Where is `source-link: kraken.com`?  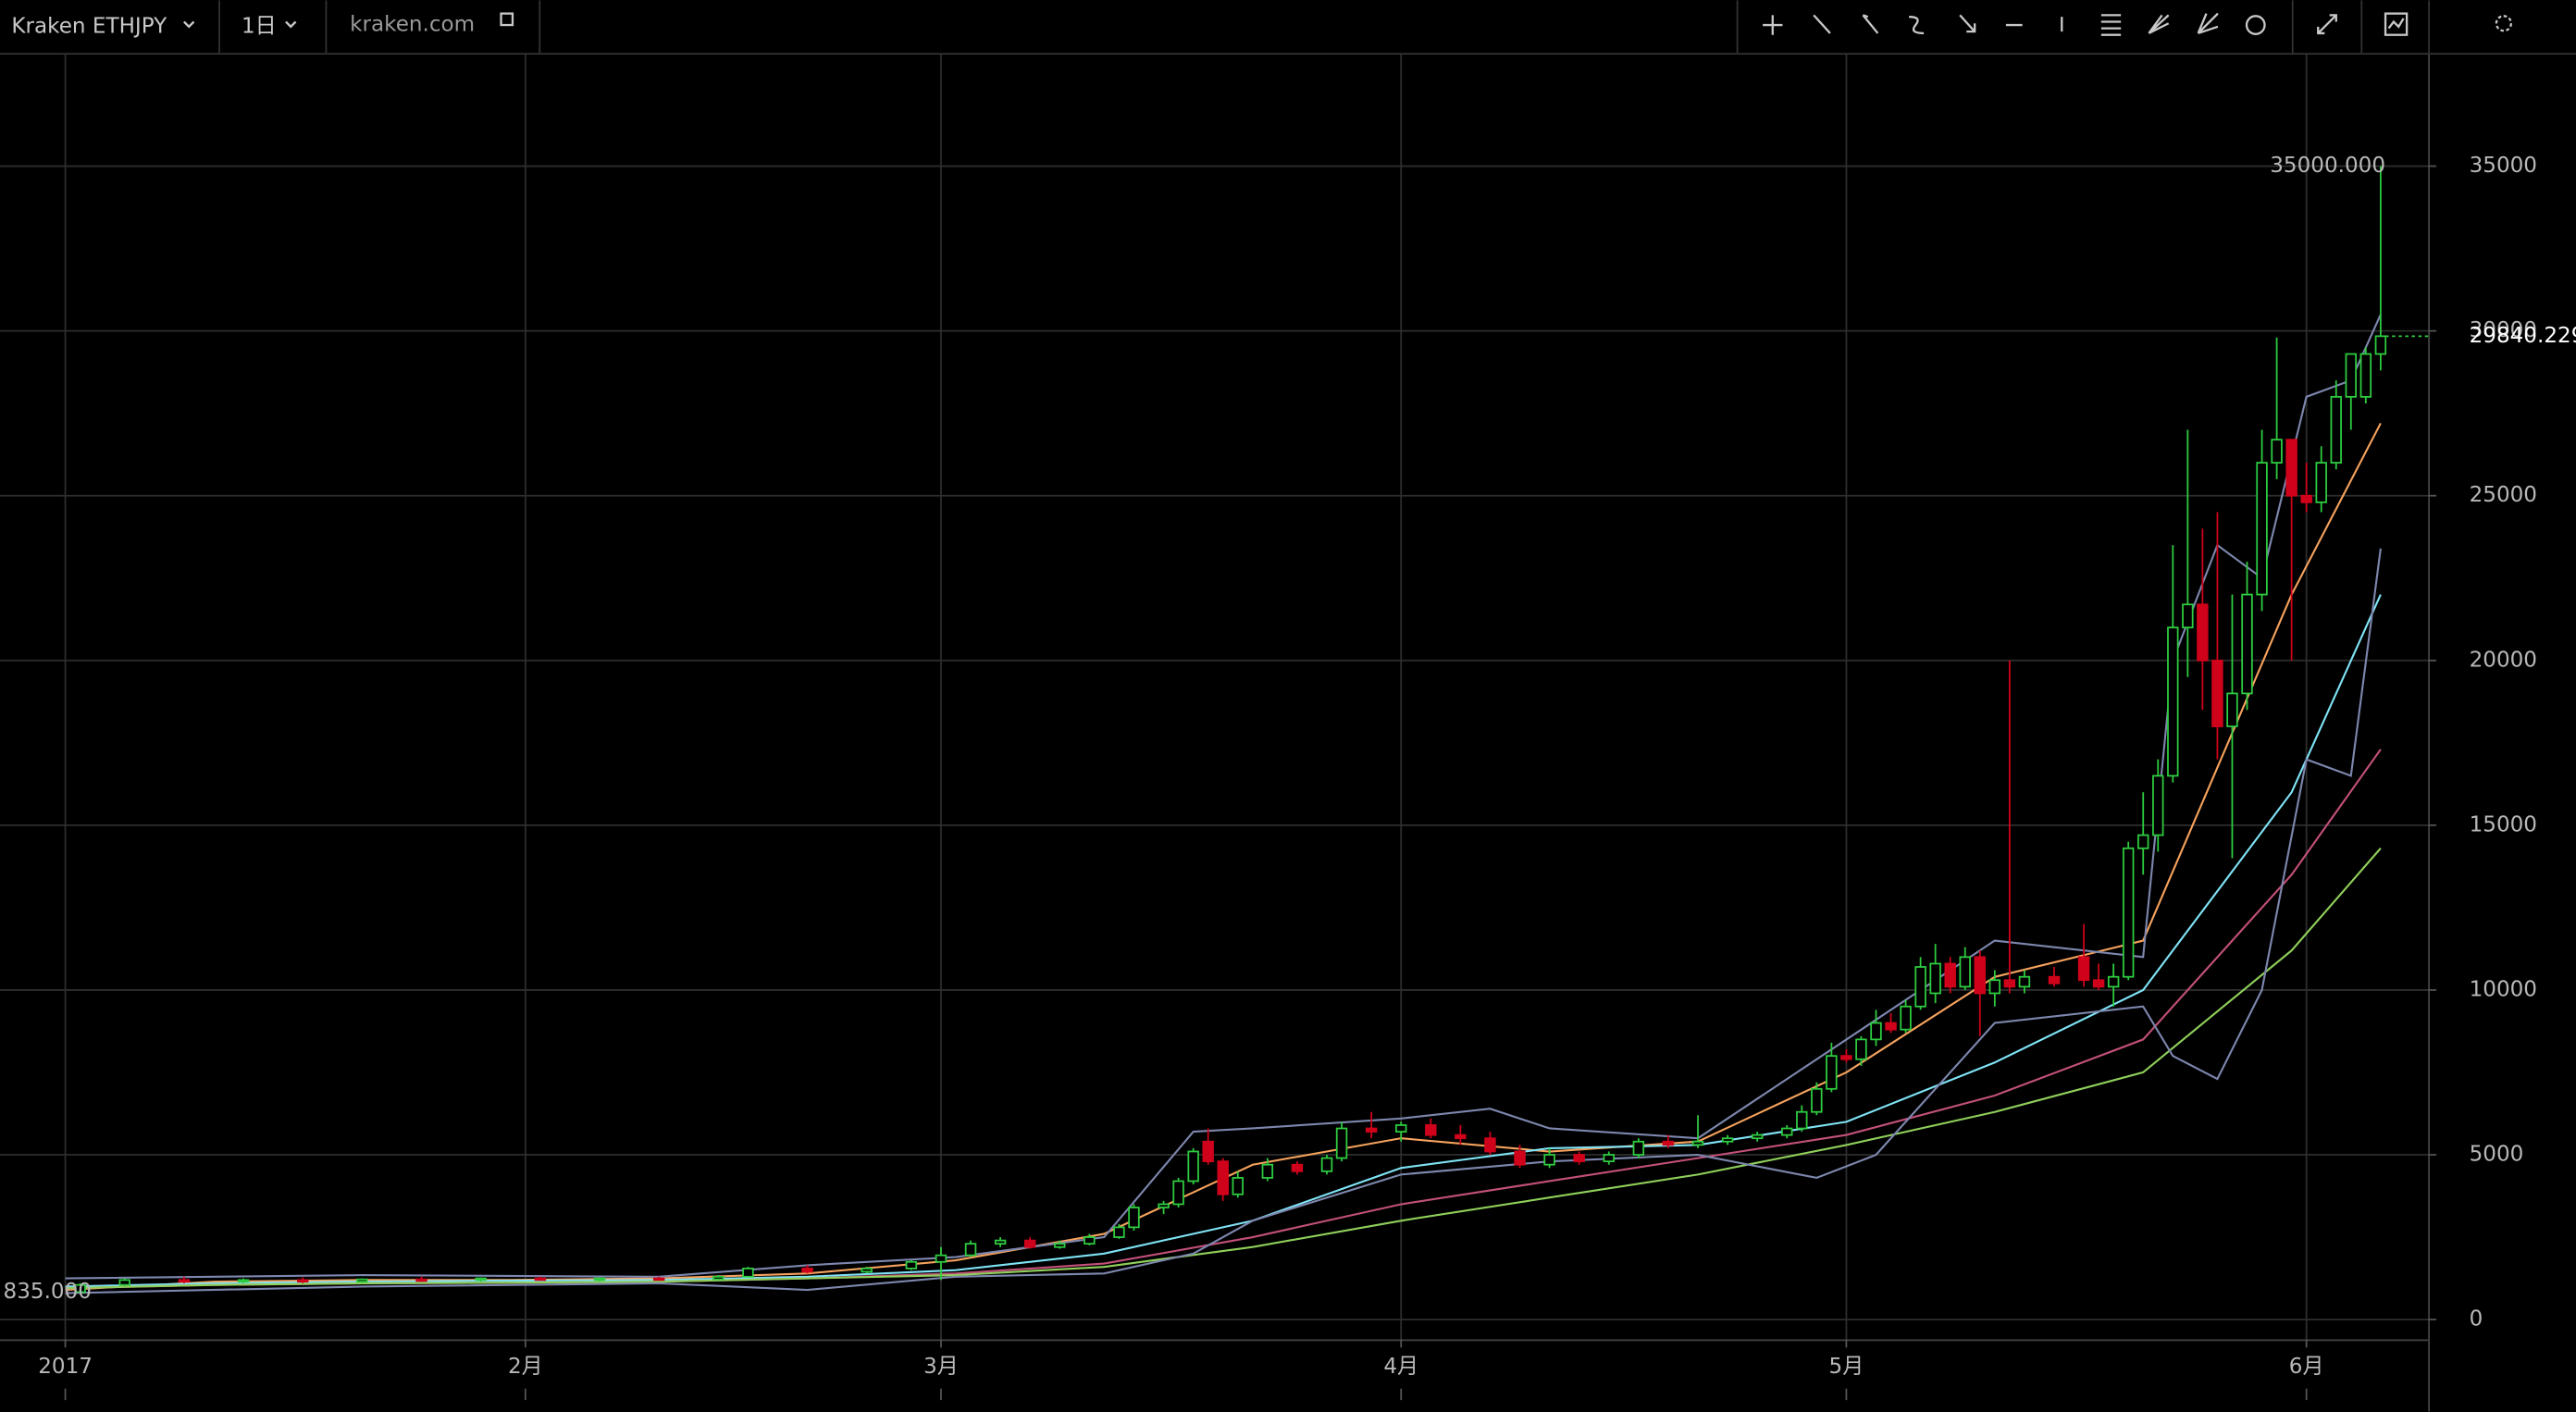
source-link: kraken.com is located at coordinates (413, 25).